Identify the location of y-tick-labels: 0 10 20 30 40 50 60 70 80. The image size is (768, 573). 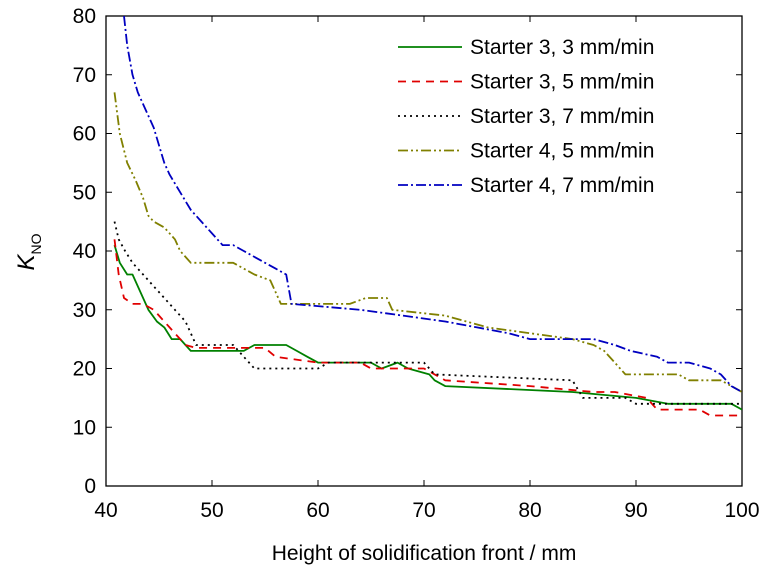
(84, 251).